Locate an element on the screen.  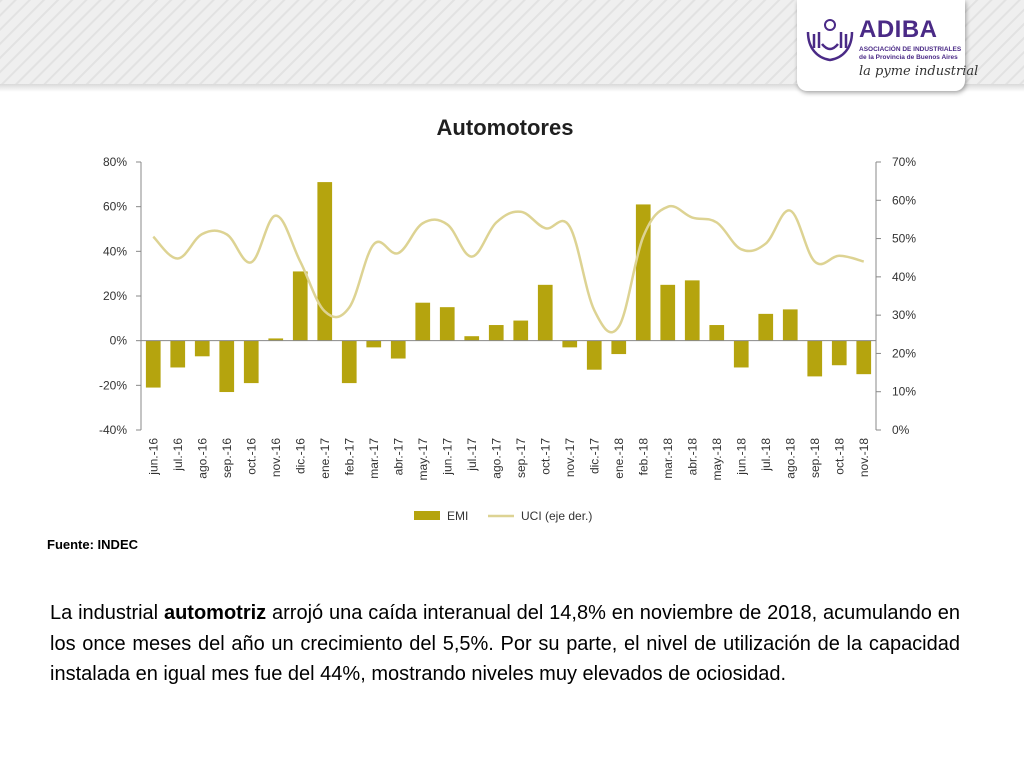
x-axis-tick-label: nov.-16 is located at coordinates (276, 457).